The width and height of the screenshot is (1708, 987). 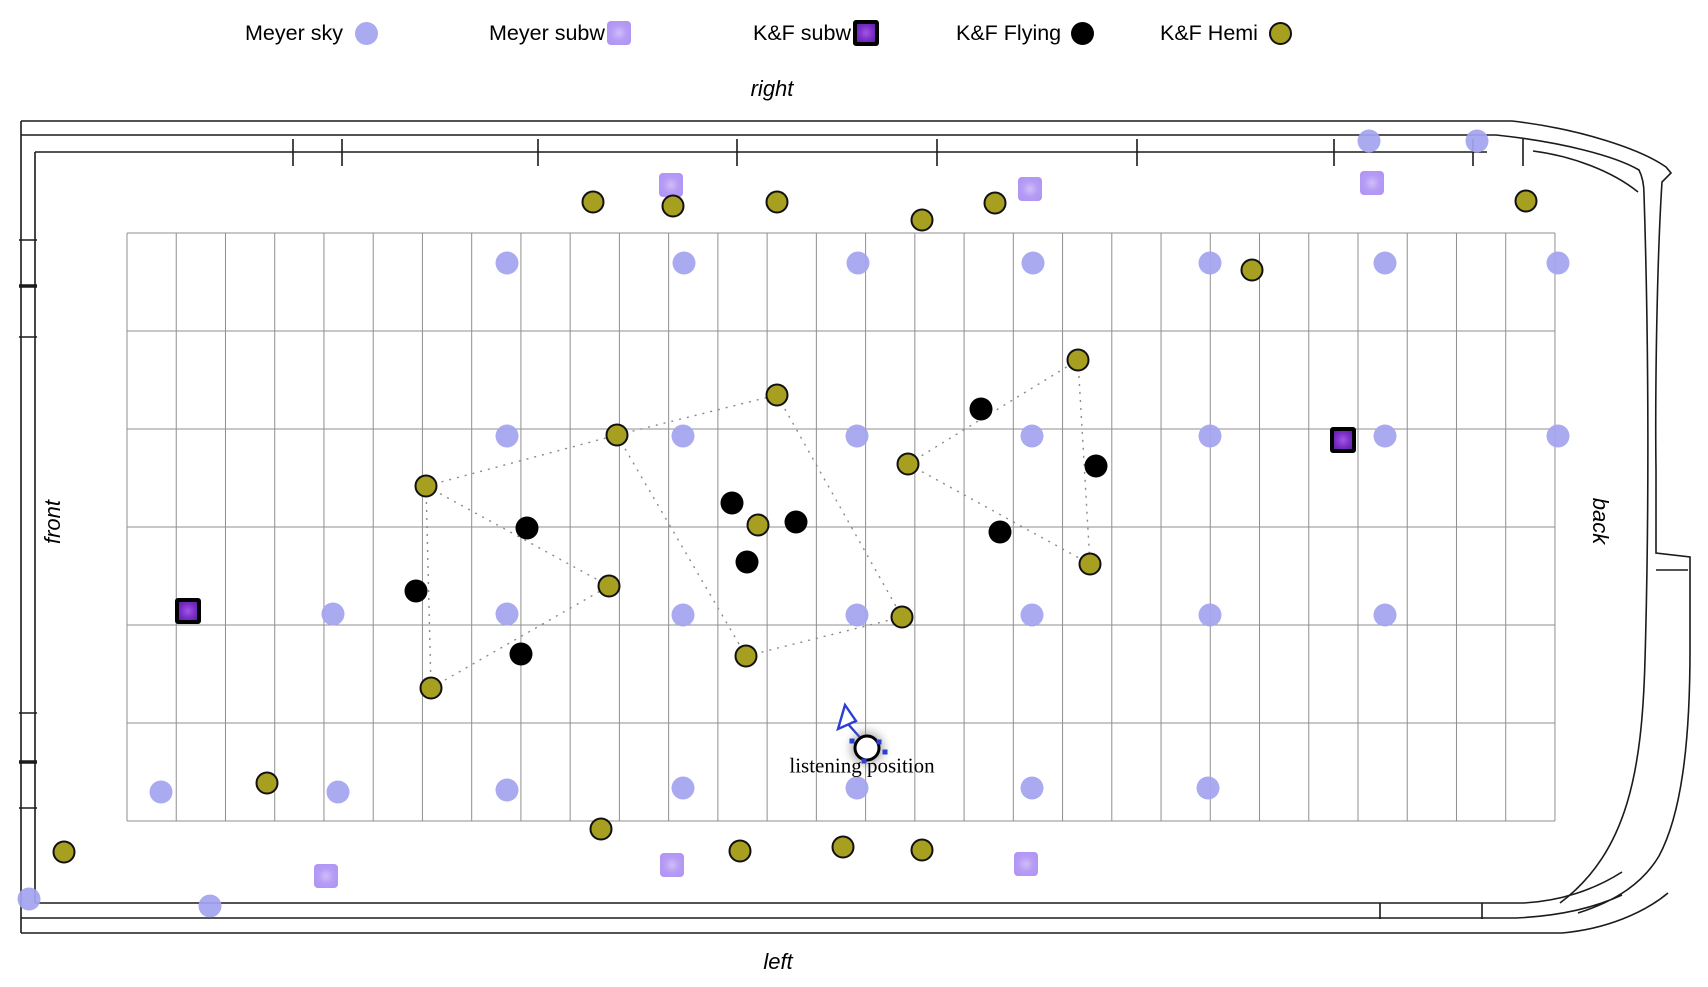 I want to click on meyer-sky-swatch-icon, so click(x=366, y=33).